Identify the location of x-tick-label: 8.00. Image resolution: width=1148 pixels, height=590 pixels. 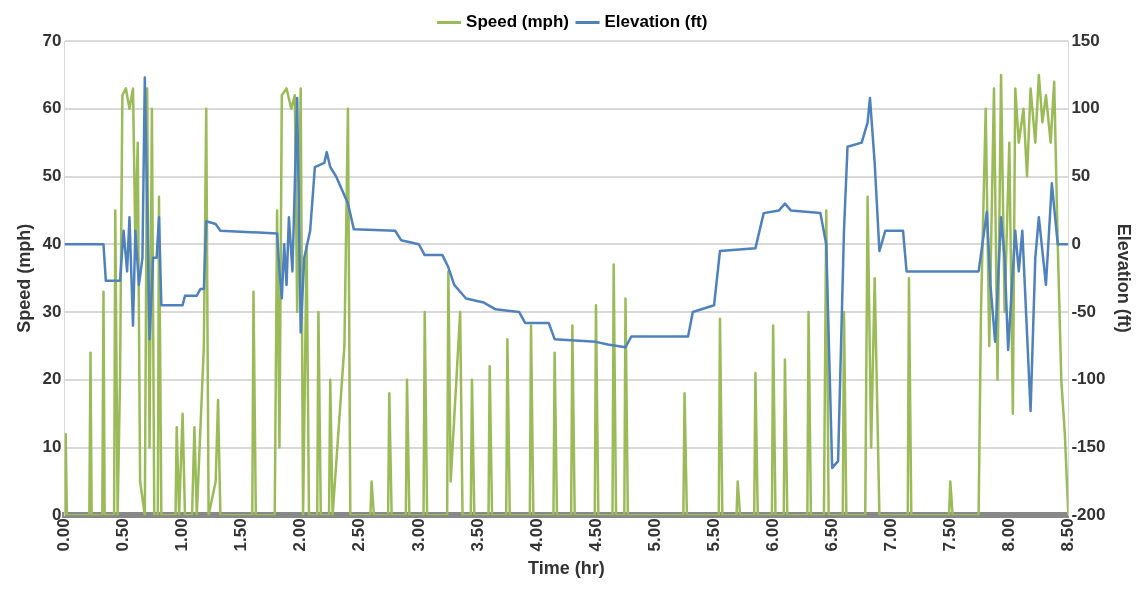
(1009, 535).